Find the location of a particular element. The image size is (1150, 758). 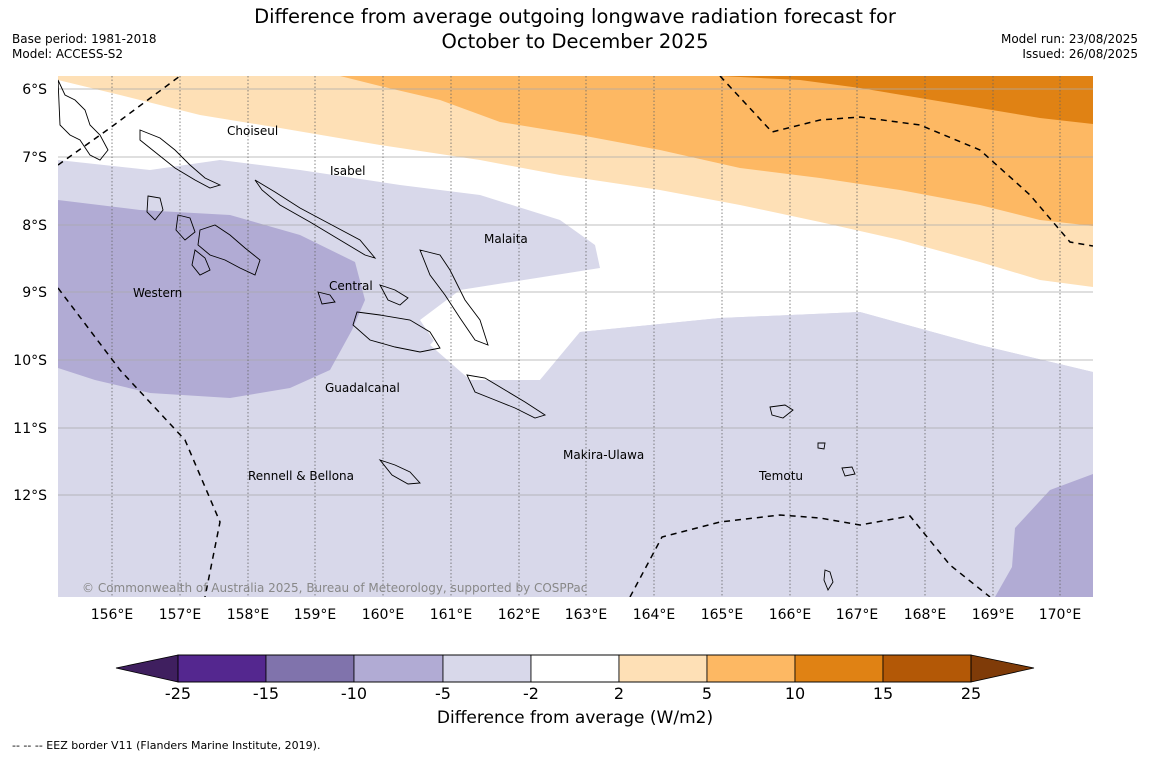

colorbar-ticks: -25 -15 -10 -5 -2 2 5 10 15 25 is located at coordinates (573, 693).